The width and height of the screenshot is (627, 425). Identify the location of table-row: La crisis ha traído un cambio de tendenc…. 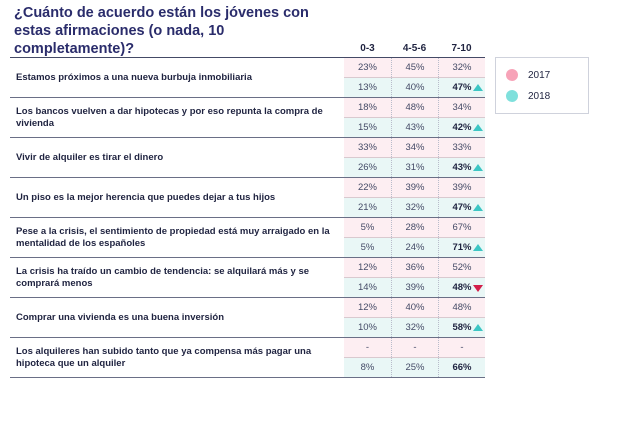
(247, 278).